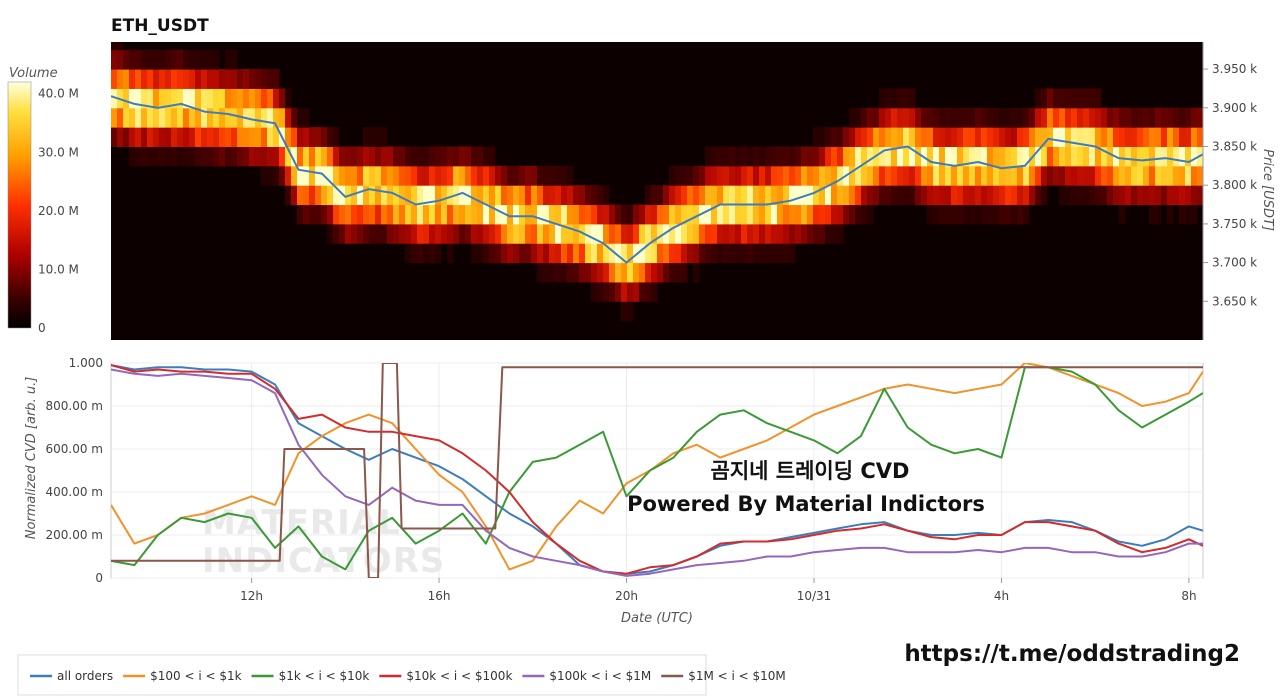  What do you see at coordinates (1234, 108) in the screenshot?
I see `price-tick-label: 3.900 k` at bounding box center [1234, 108].